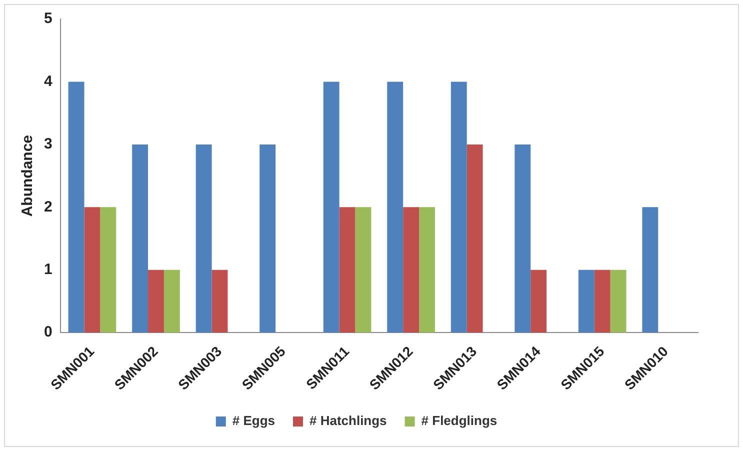  What do you see at coordinates (27, 175) in the screenshot?
I see `y-axis-title: Abundance` at bounding box center [27, 175].